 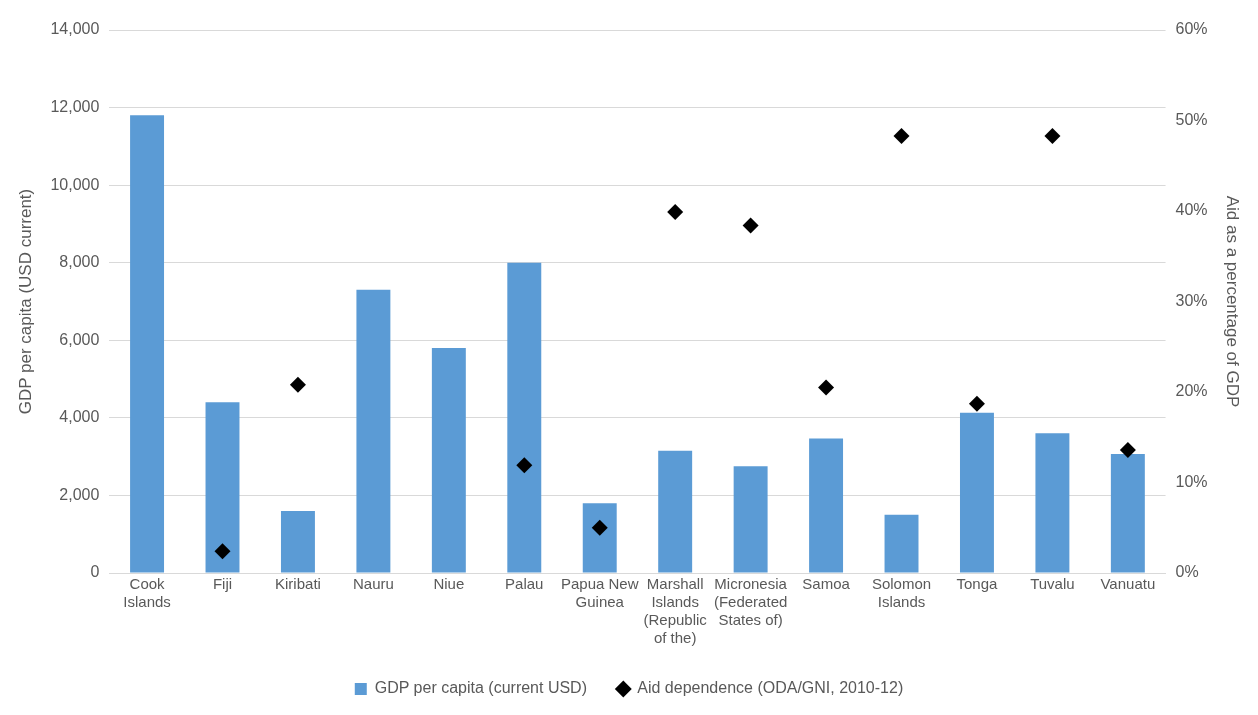 I want to click on y-tick-label: 14,000, so click(x=75, y=29).